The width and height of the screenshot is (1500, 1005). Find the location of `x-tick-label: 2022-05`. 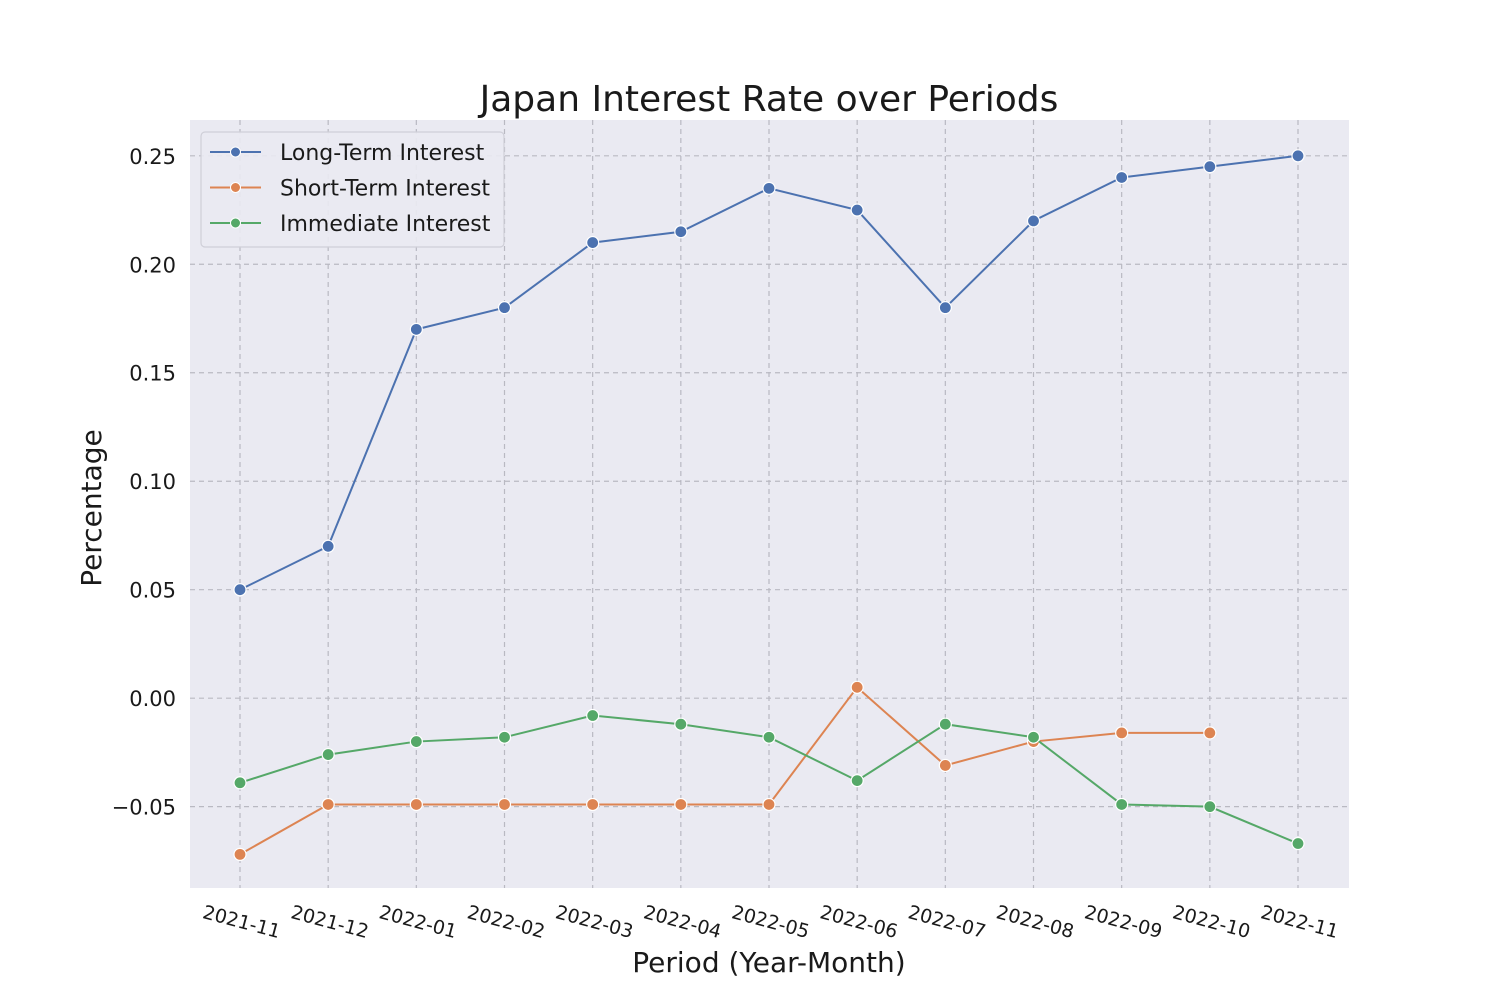

x-tick-label: 2022-05 is located at coordinates (770, 922).